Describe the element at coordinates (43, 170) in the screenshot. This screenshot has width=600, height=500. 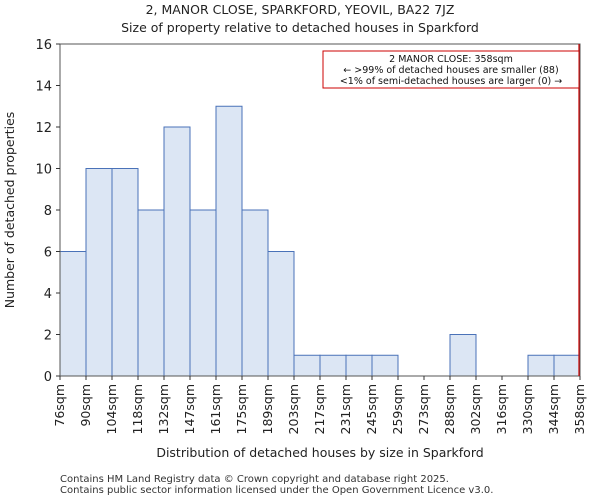
I see `y-tick-label-10: 10` at that location.